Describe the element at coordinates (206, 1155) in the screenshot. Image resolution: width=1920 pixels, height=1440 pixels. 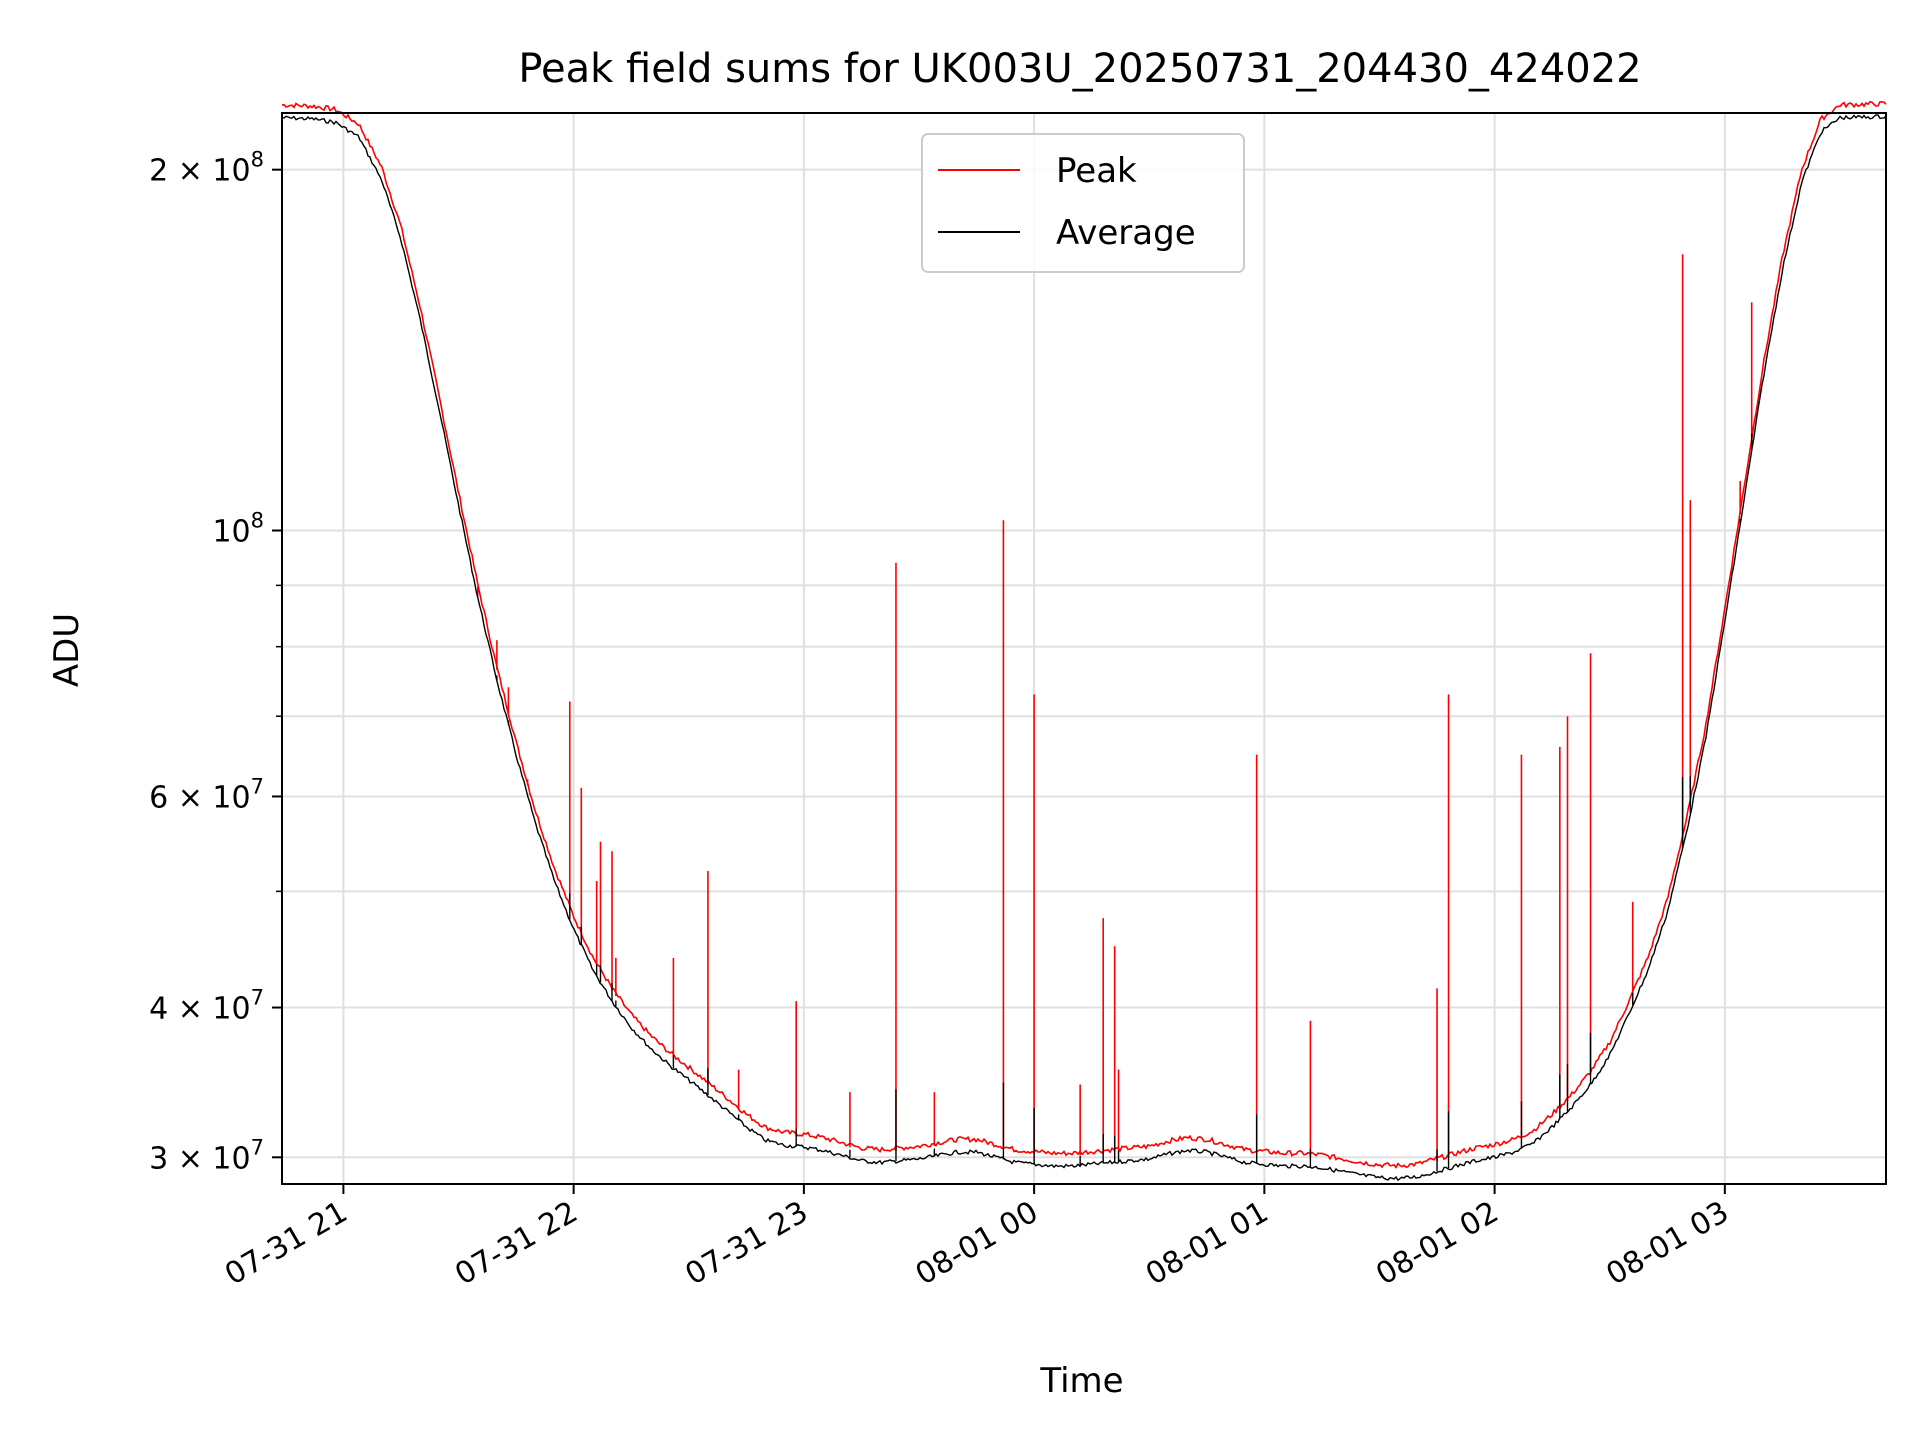
I see `y-tick-label: 3 × 107` at that location.